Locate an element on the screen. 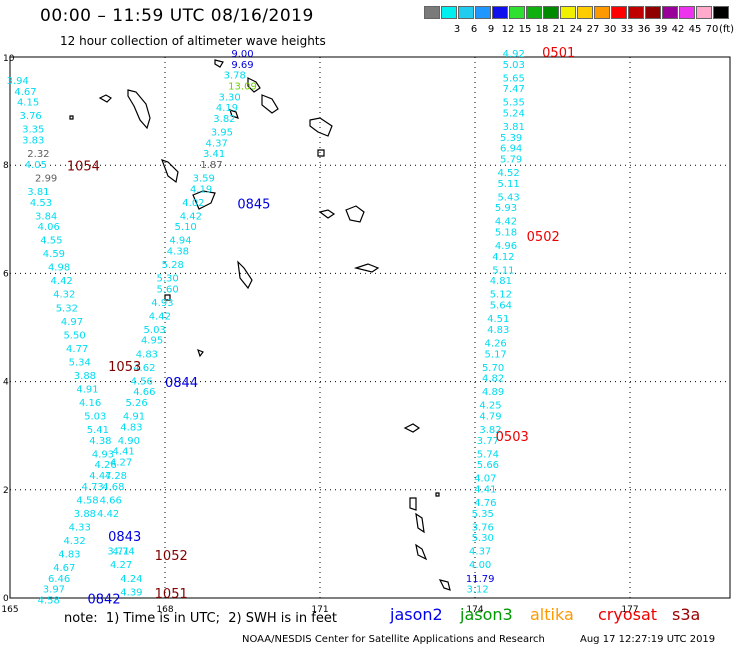  wave-height-value: 3.81 is located at coordinates (514, 127).